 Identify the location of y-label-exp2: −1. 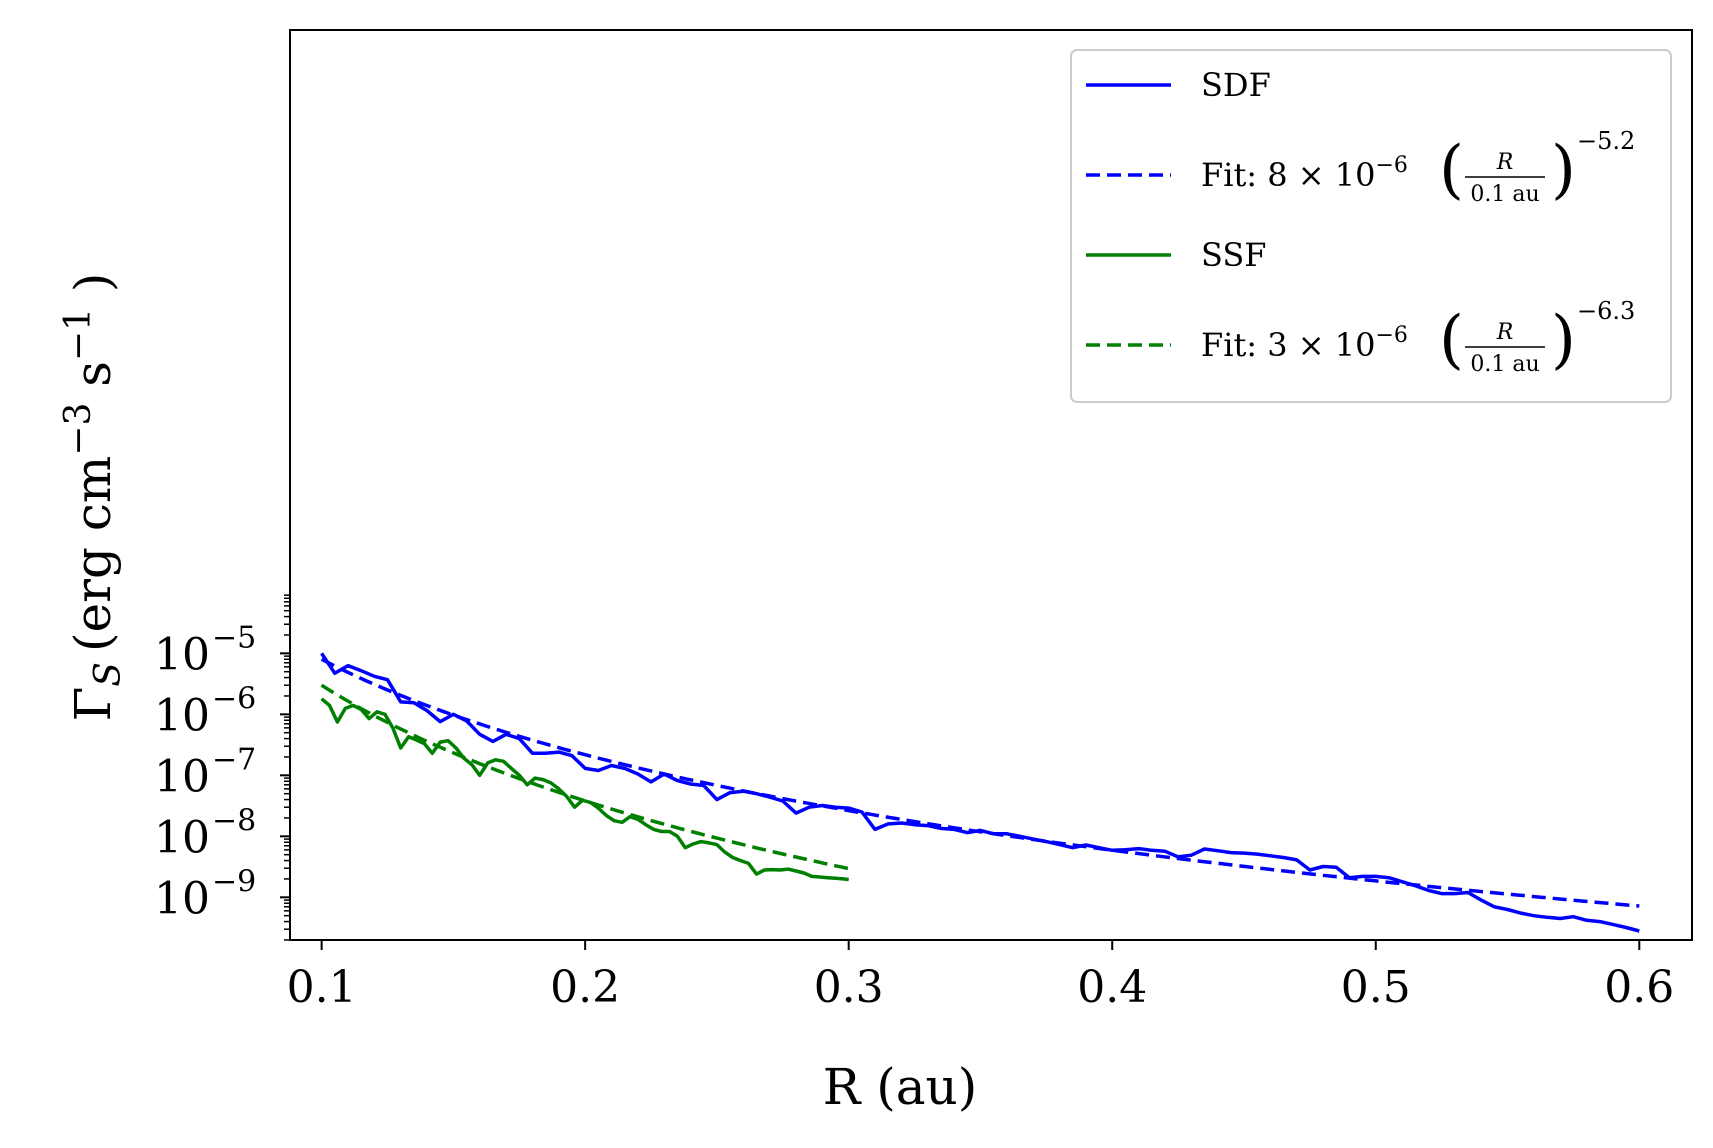
(78, 334).